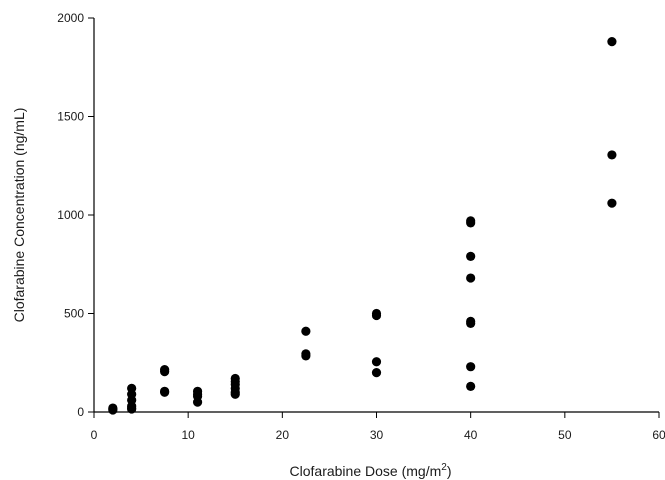  What do you see at coordinates (70, 117) in the screenshot?
I see `y-tick-label: 1500` at bounding box center [70, 117].